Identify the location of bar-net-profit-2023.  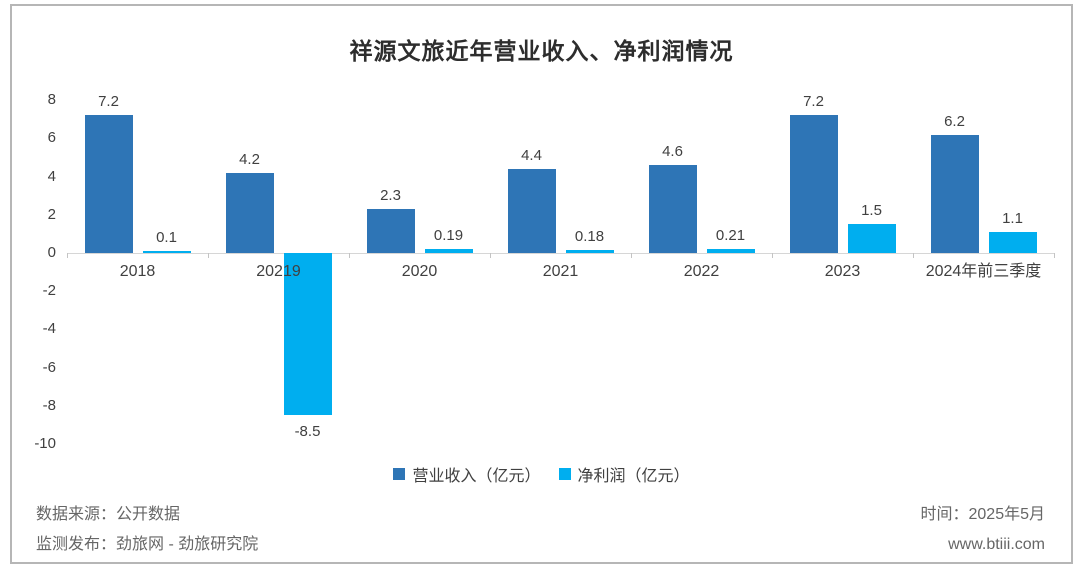
(871, 238).